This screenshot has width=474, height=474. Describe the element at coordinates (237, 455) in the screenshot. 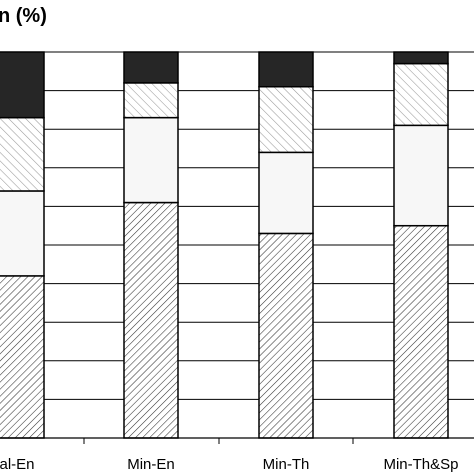

I see `x-axis: al-En Min-En Min-Th Min-Th&Sp` at that location.